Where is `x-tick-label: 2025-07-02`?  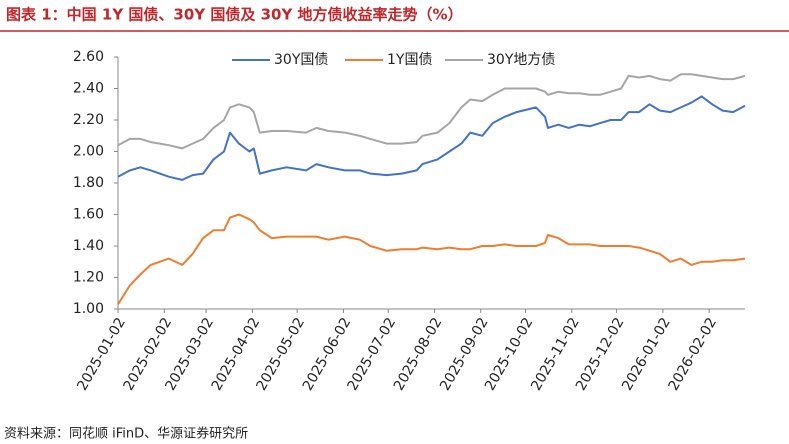
x-tick-label: 2025-07-02 is located at coordinates (372, 354).